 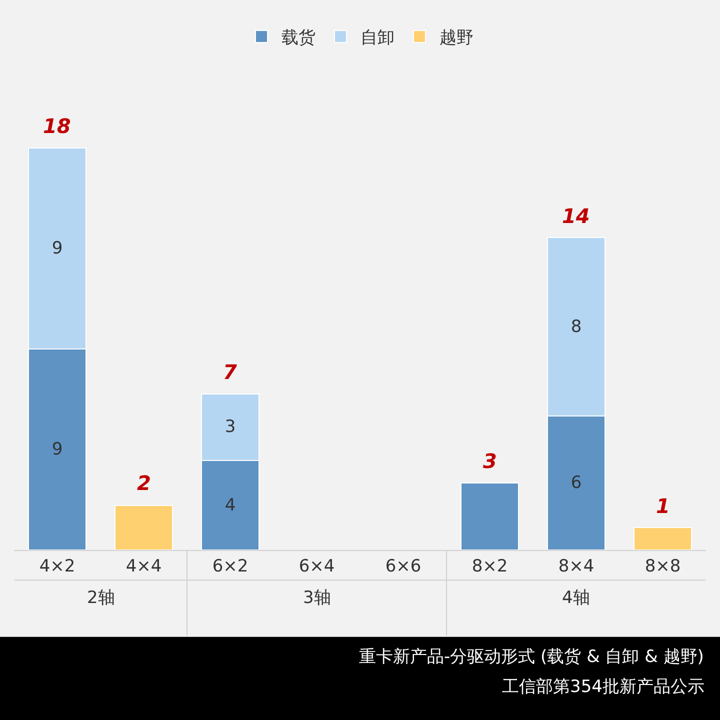 I want to click on total-label: 14, so click(x=576, y=216).